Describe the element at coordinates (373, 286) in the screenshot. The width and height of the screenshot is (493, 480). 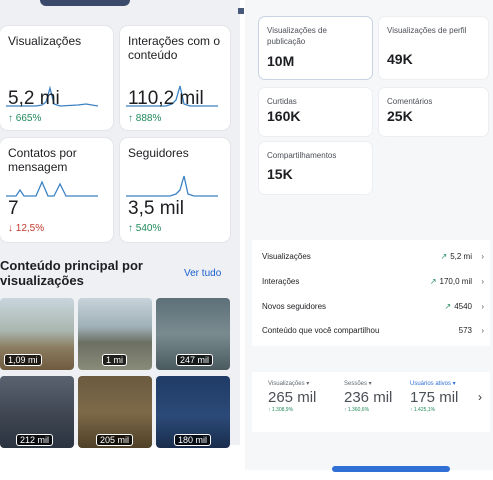
I see `summary-row-interactions: Interações ↗ 170,0 mil ›` at that location.